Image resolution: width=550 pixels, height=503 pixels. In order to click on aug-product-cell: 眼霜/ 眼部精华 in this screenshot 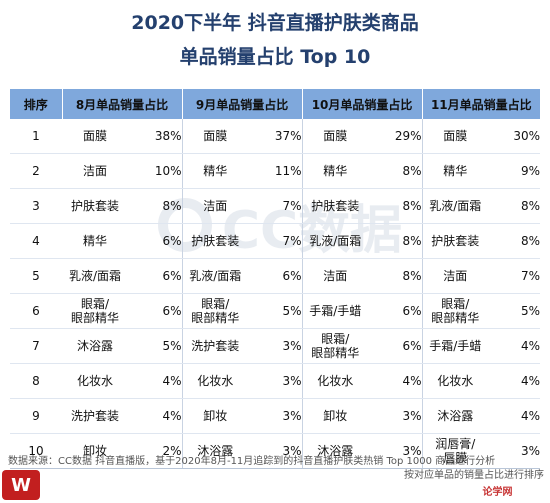, I will do `click(95, 311)`.